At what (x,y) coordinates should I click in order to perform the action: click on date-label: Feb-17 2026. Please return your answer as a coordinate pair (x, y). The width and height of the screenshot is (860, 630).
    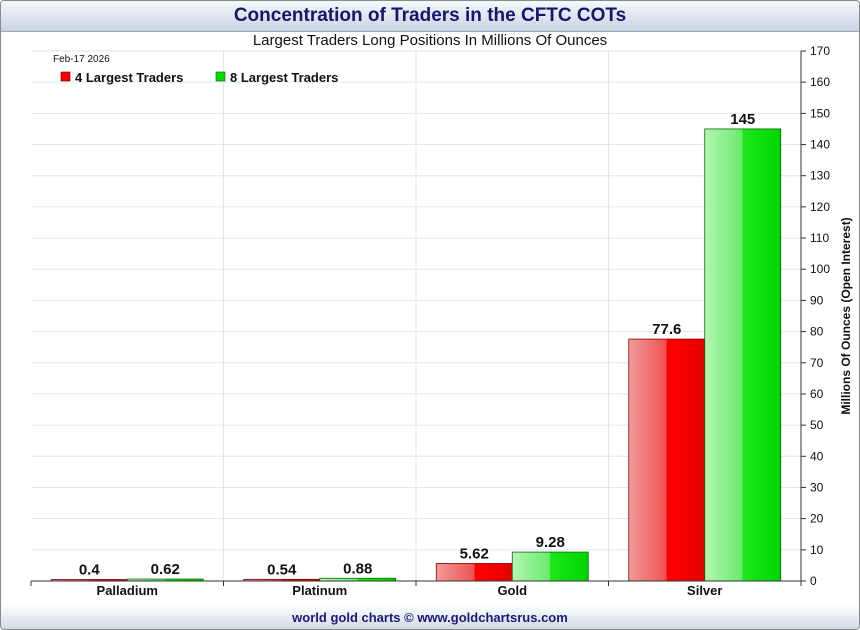
    Looking at the image, I should click on (81, 59).